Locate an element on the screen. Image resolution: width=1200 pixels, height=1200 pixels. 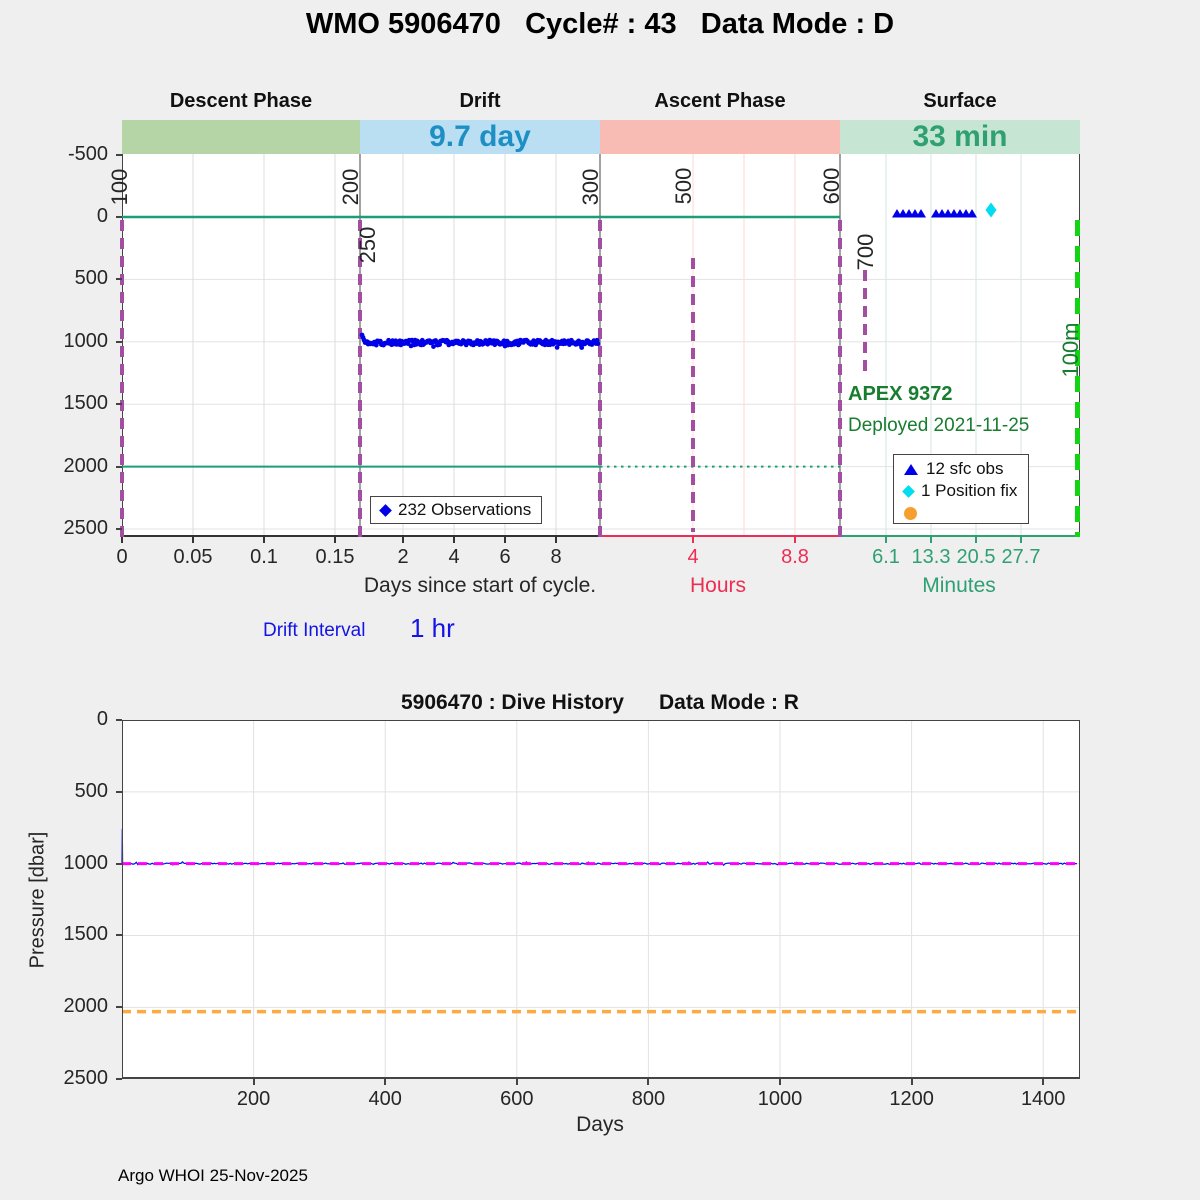
x-tick-label: 13.3 is located at coordinates (931, 557).